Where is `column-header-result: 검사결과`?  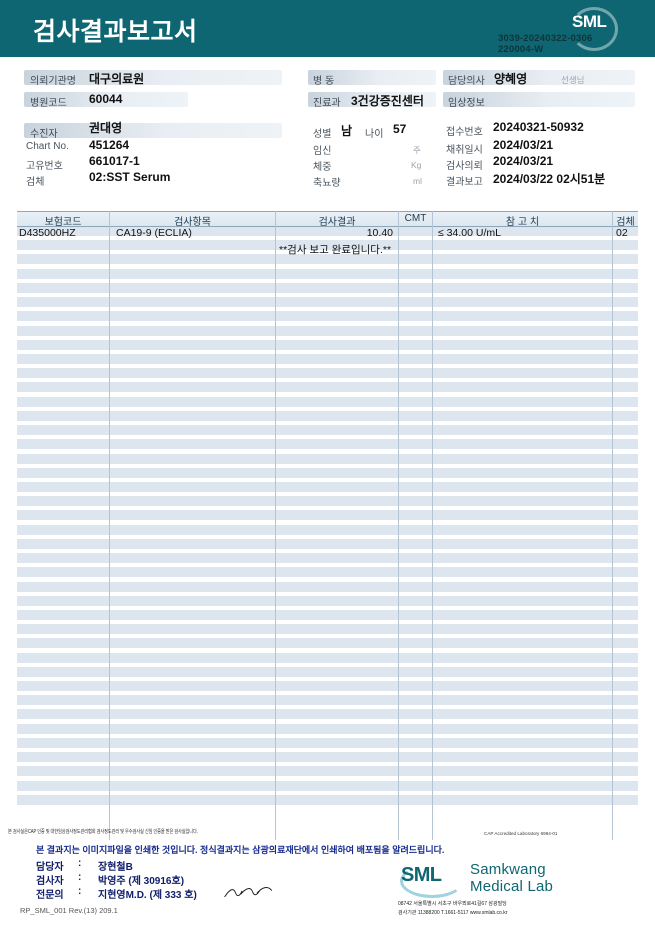
column-header-result: 검사결과 is located at coordinates (337, 222).